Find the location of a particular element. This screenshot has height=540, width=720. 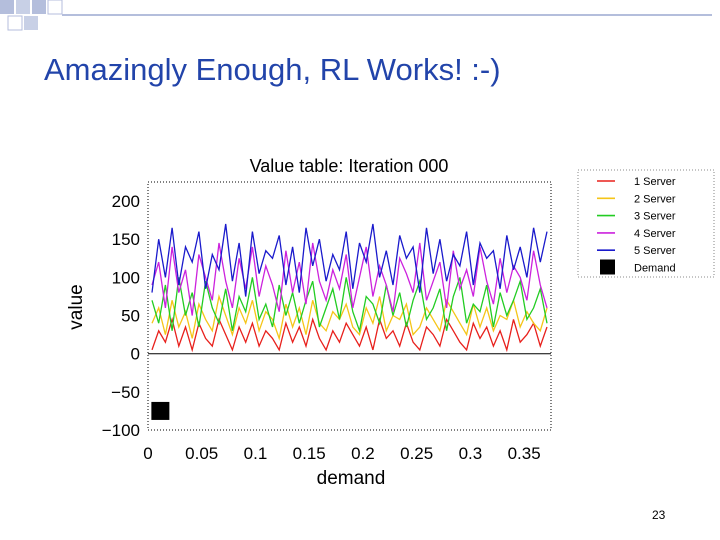

y-tick-labels: 200 150 100 50 0 −50 −100 is located at coordinates (121, 316).